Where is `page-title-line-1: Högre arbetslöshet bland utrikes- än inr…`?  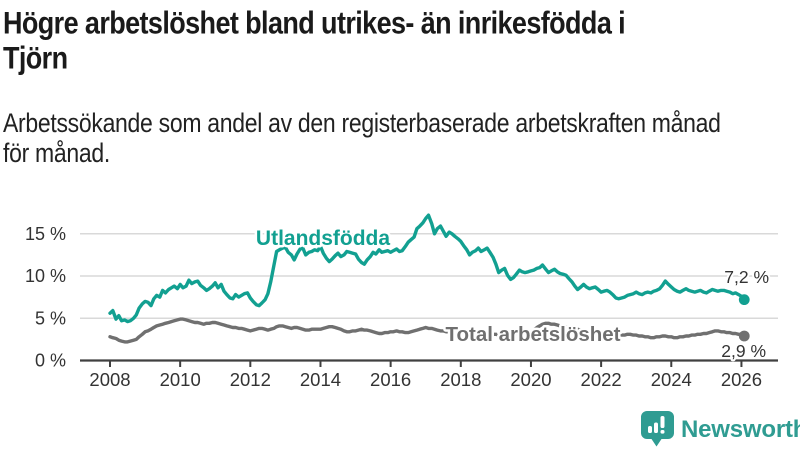 page-title-line-1: Högre arbetslöshet bland utrikes- än inr… is located at coordinates (314, 23).